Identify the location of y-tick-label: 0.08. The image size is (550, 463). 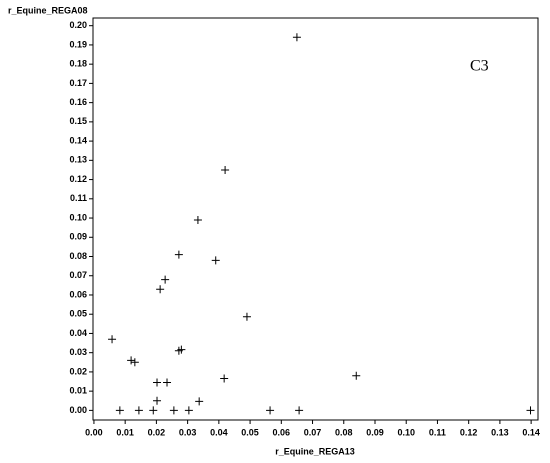
(78, 256).